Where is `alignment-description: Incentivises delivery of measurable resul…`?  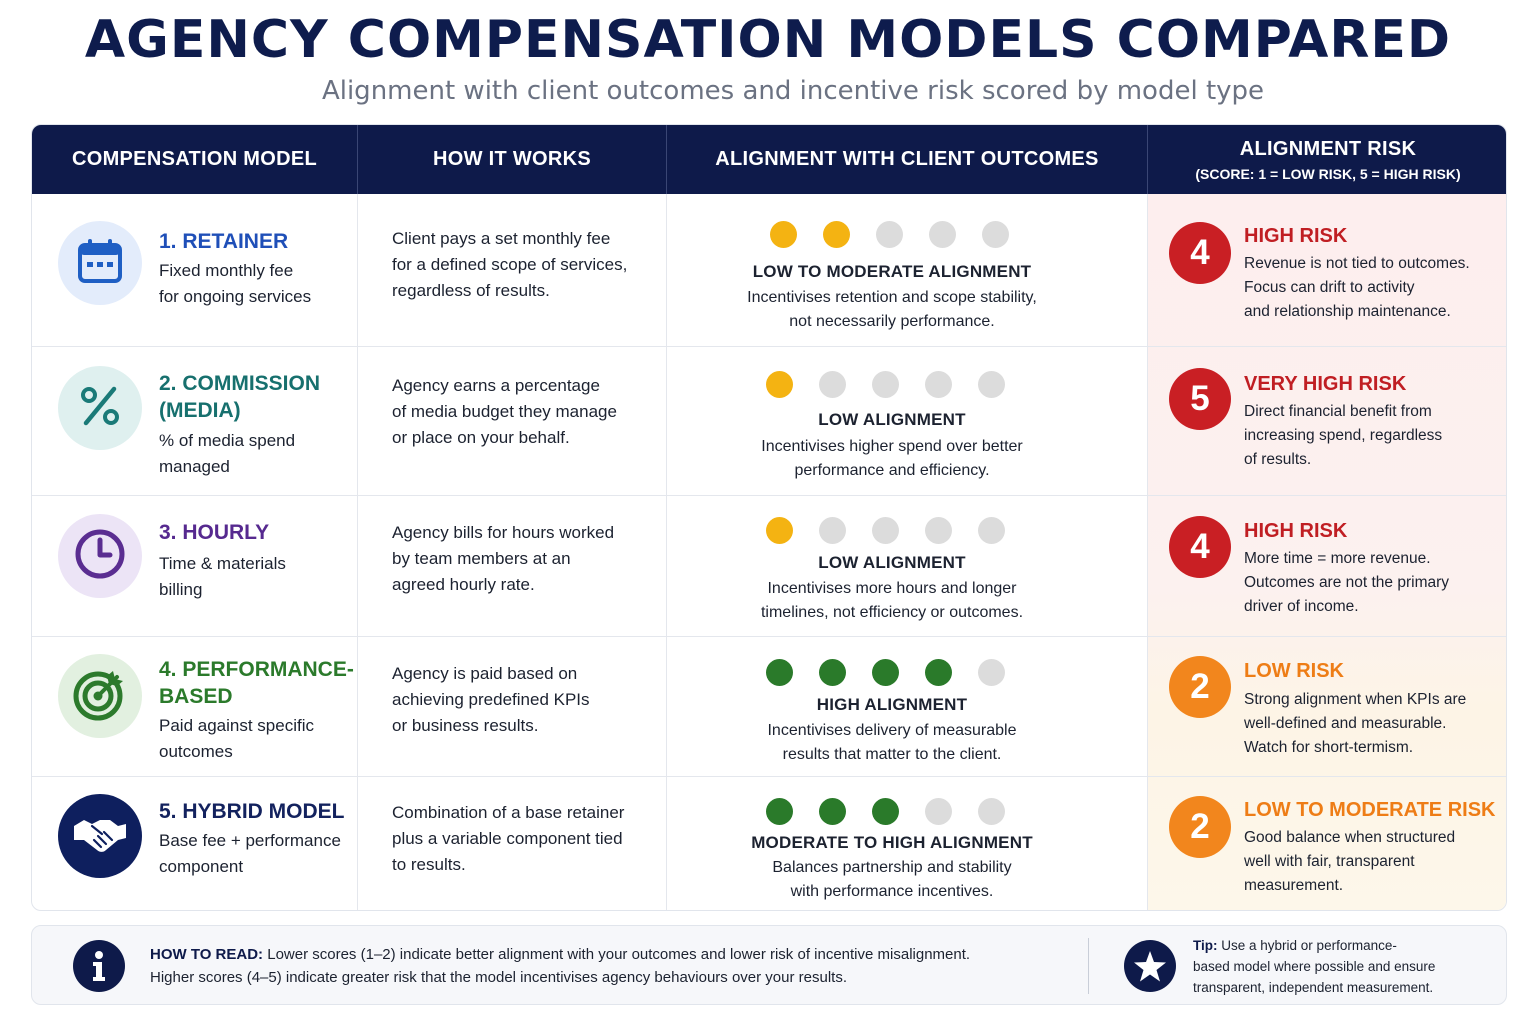 alignment-description: Incentivises delivery of measurable resul… is located at coordinates (892, 743).